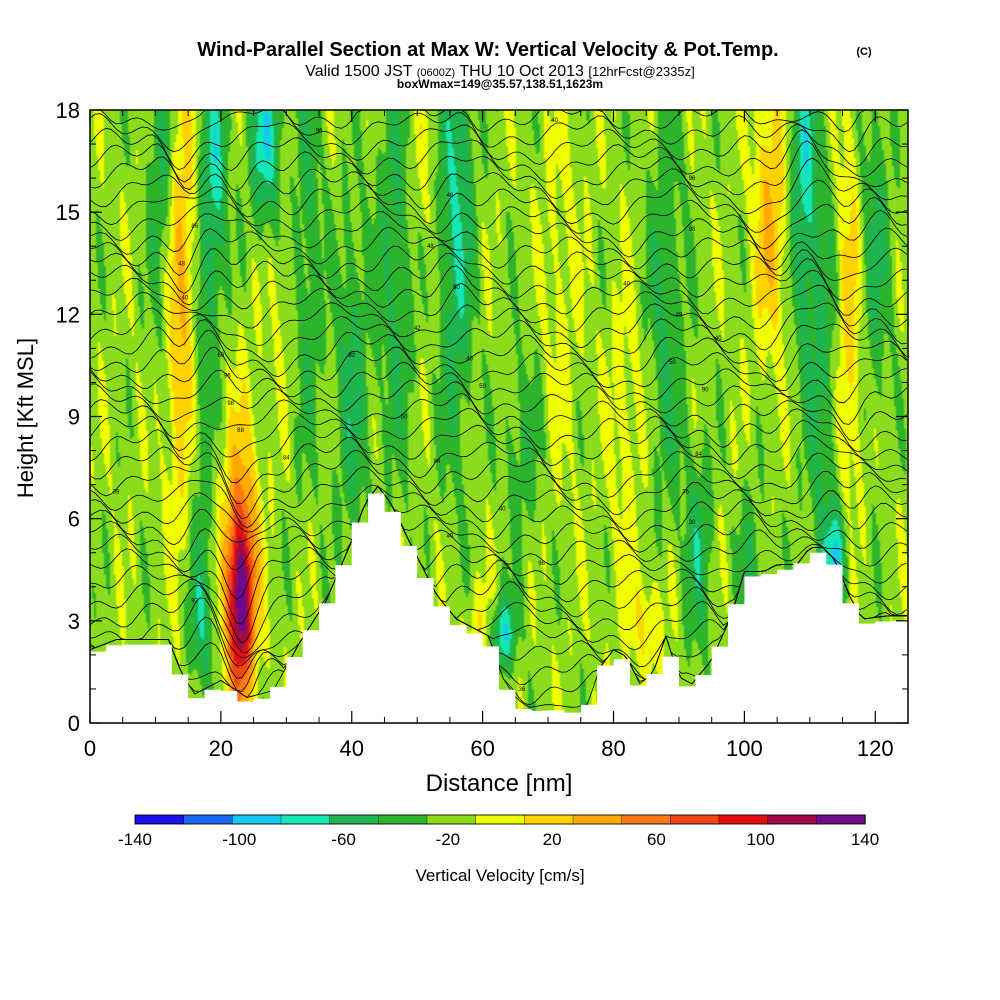  What do you see at coordinates (499, 783) in the screenshot?
I see `x-axis-label: Distance [nm]` at bounding box center [499, 783].